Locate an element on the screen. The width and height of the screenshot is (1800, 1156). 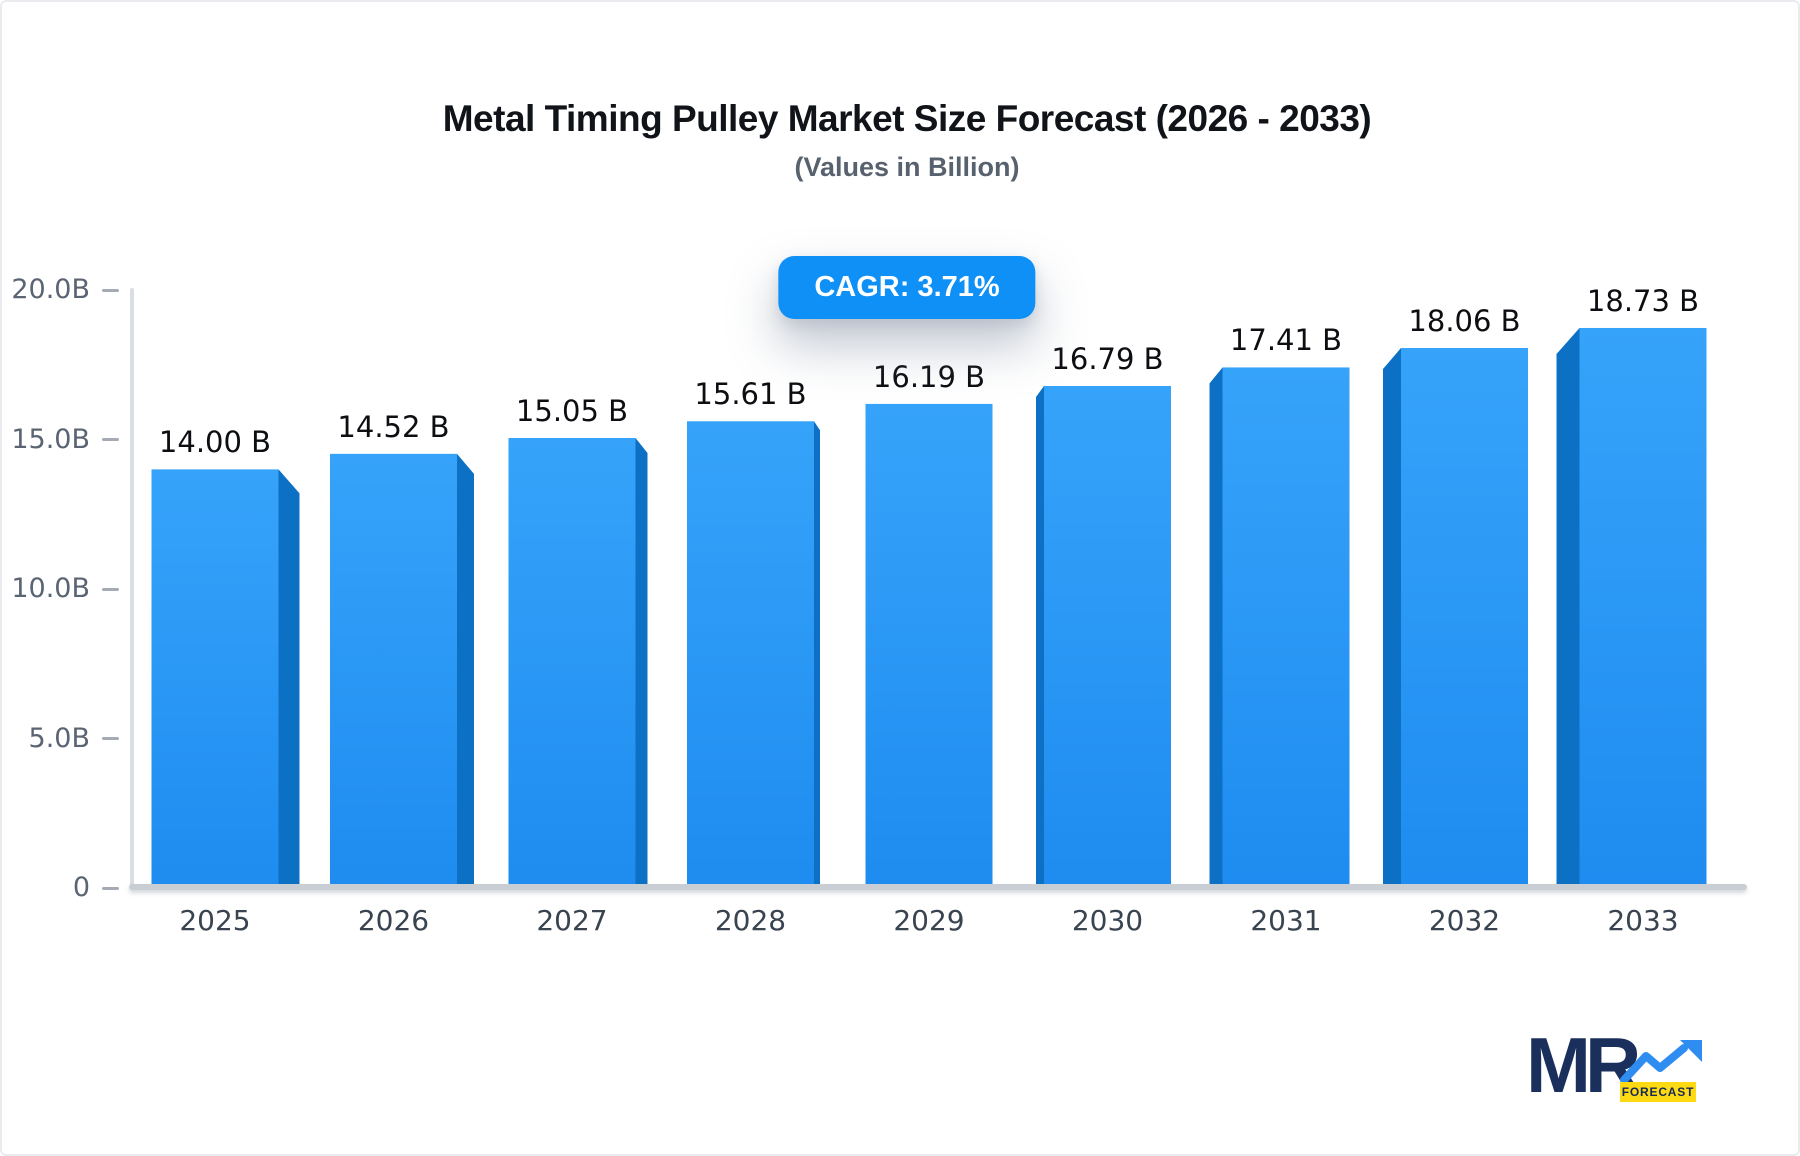
y-tick-label: 10.0B is located at coordinates (50, 588).